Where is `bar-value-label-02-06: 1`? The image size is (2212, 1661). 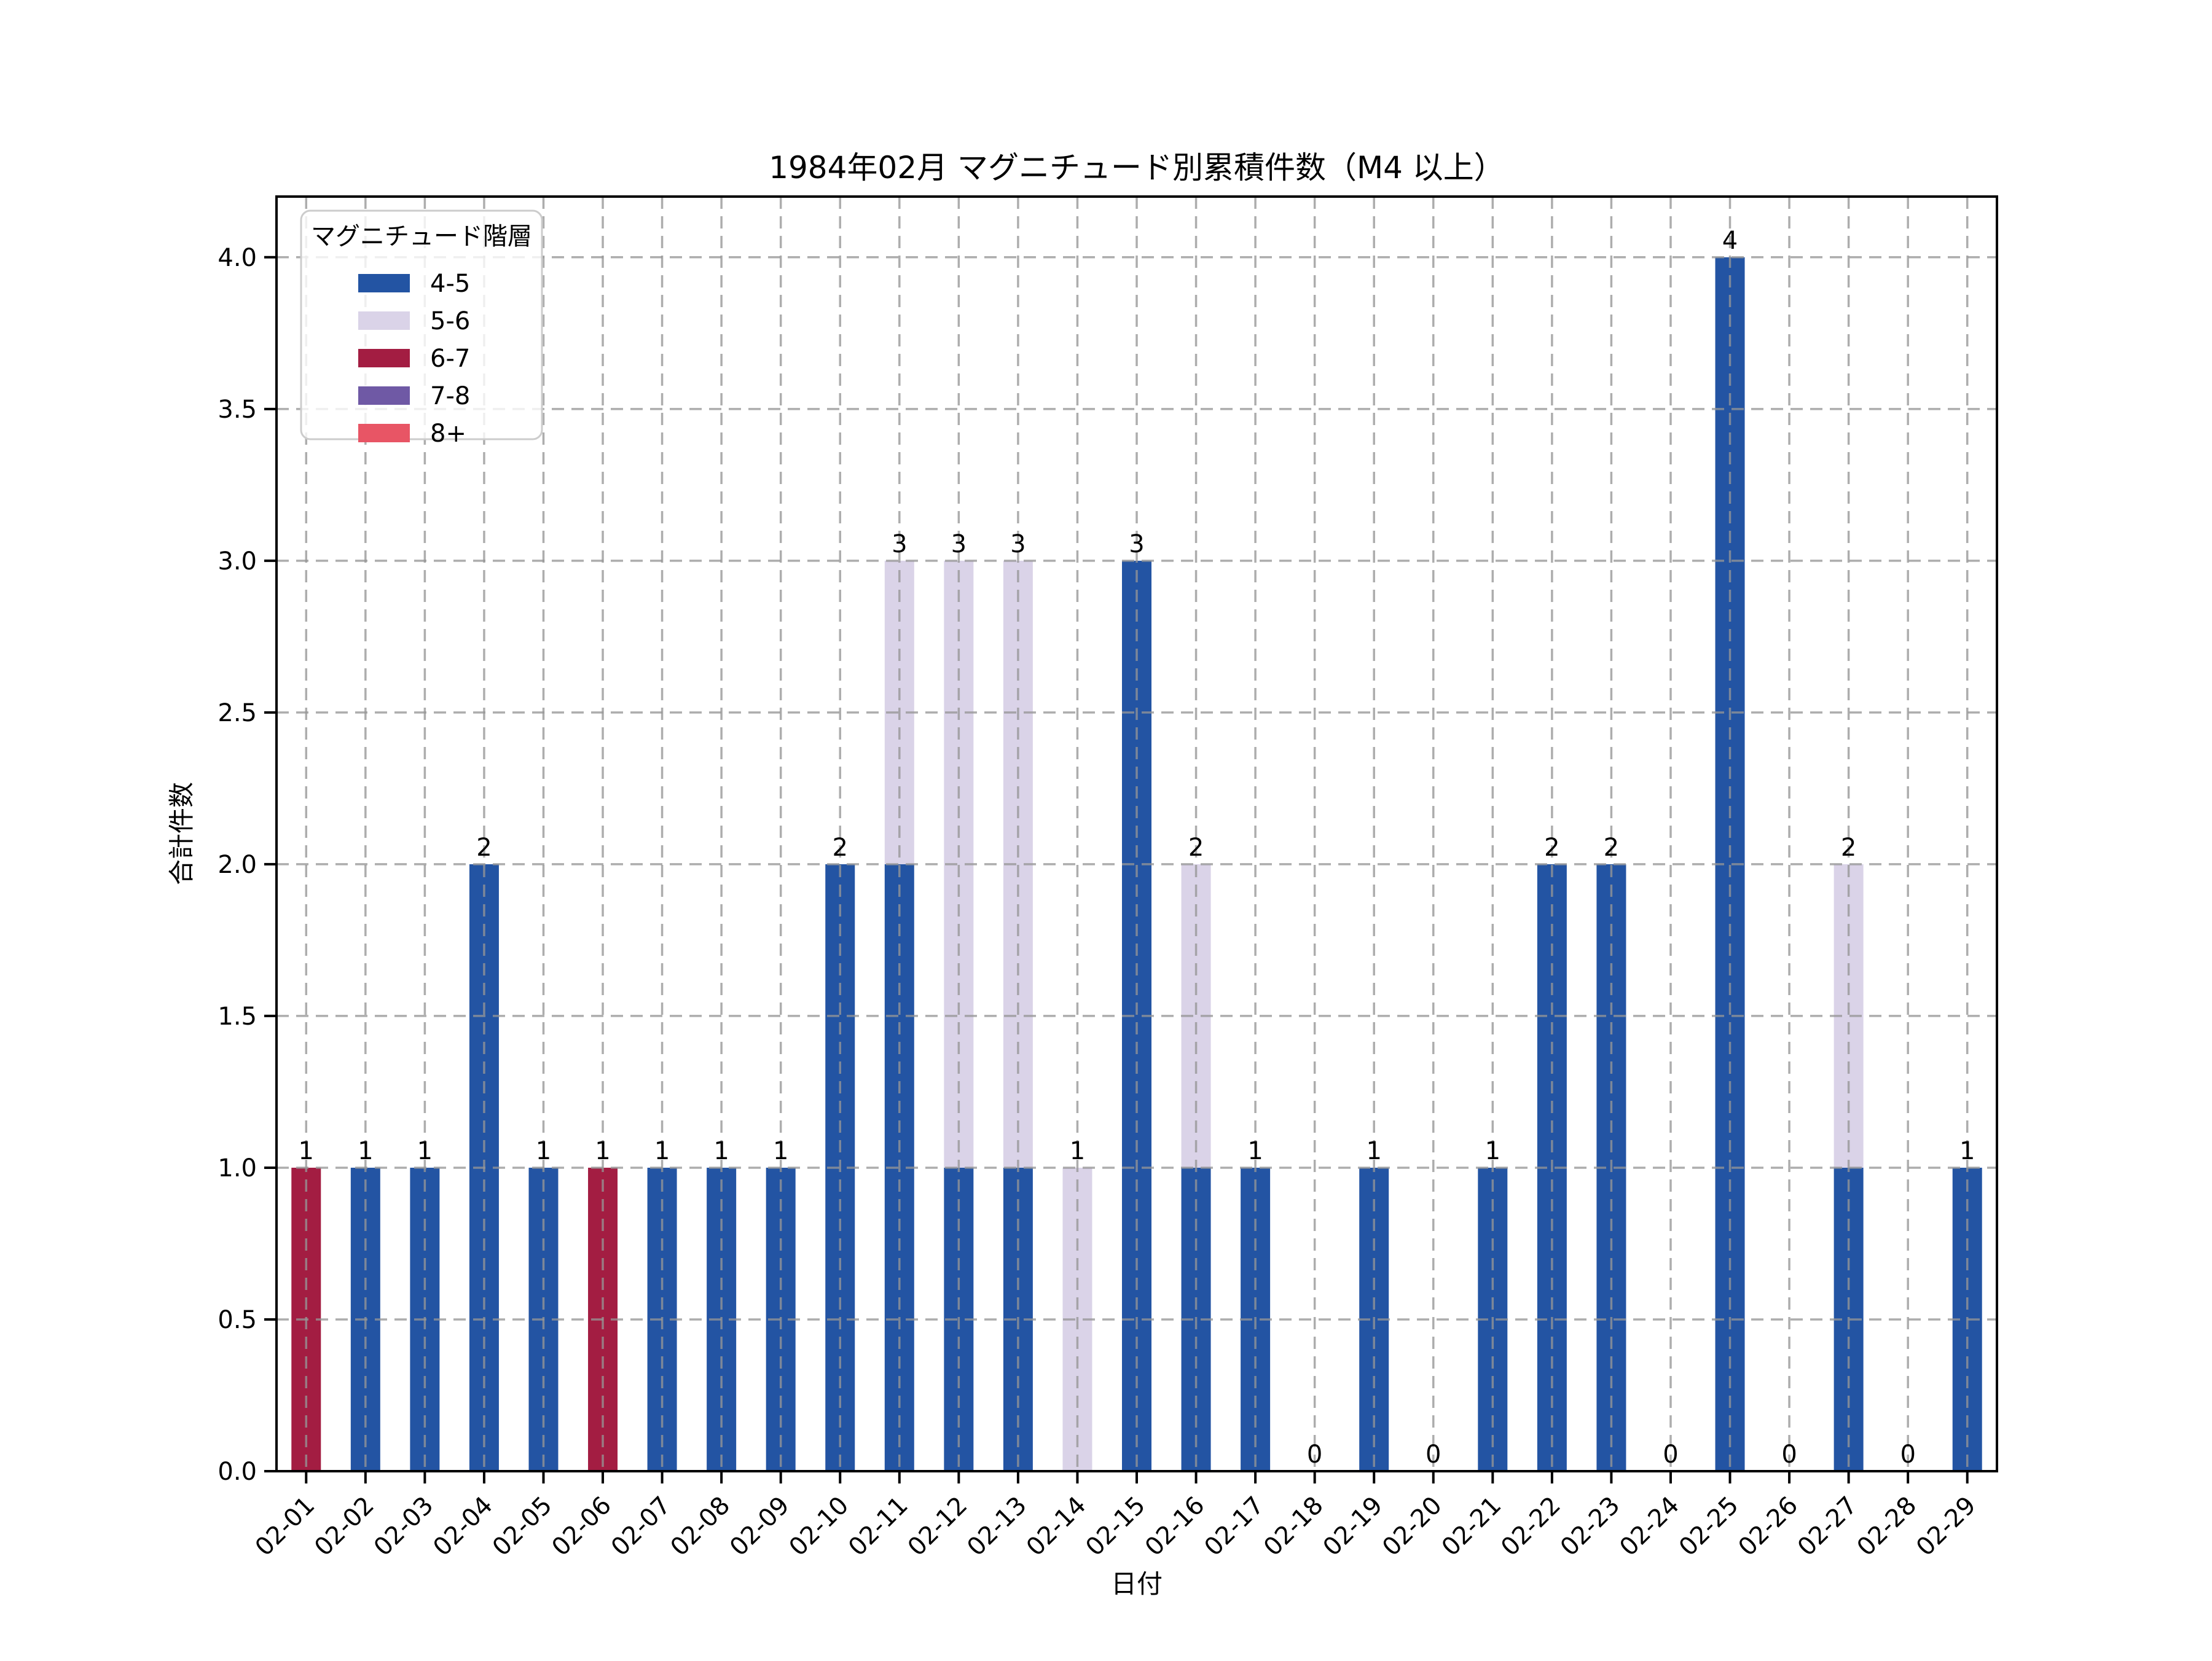
bar-value-label-02-06: 1 is located at coordinates (602, 1151).